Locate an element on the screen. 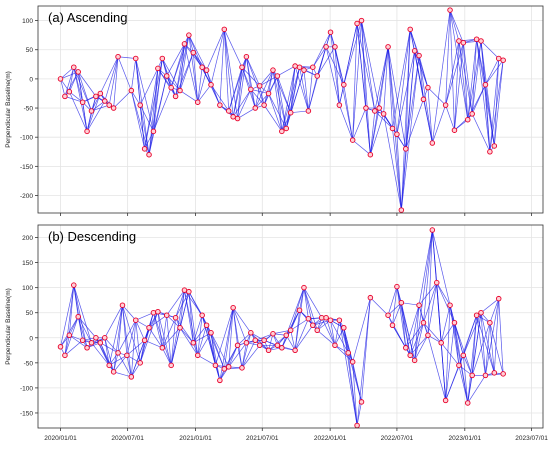 This screenshot has width=550, height=450. y-tick-label: 0 is located at coordinates (31, 79).